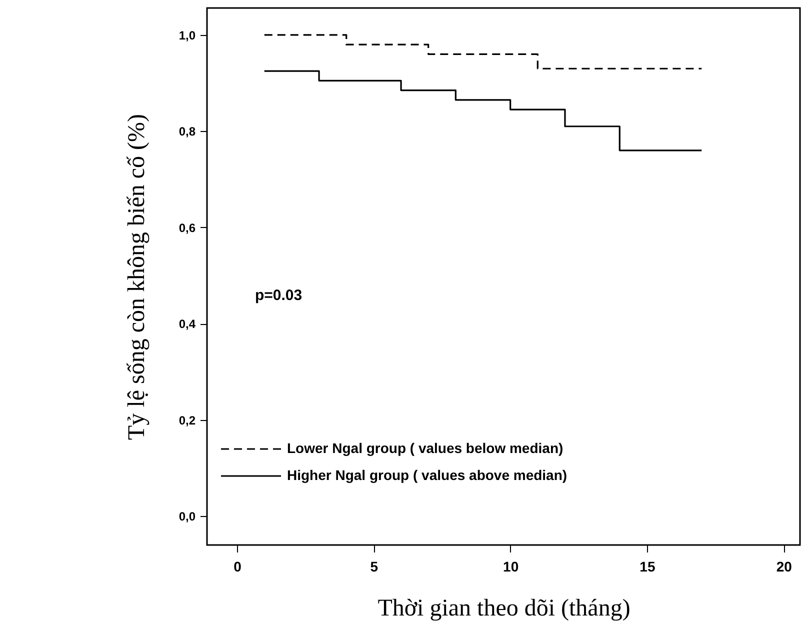 The image size is (809, 643). I want to click on y-tick-label: 0,6, so click(187, 227).